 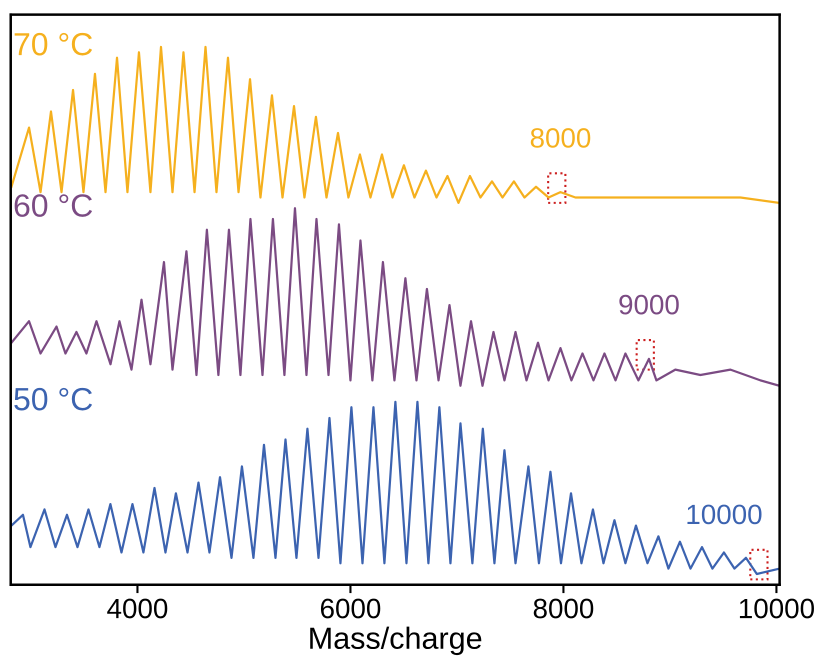 What do you see at coordinates (724, 514) in the screenshot?
I see `annotation: 10000` at bounding box center [724, 514].